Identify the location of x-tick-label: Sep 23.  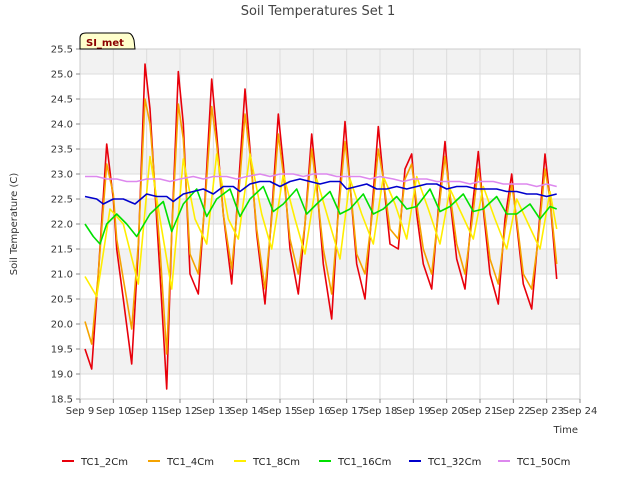
(546, 411).